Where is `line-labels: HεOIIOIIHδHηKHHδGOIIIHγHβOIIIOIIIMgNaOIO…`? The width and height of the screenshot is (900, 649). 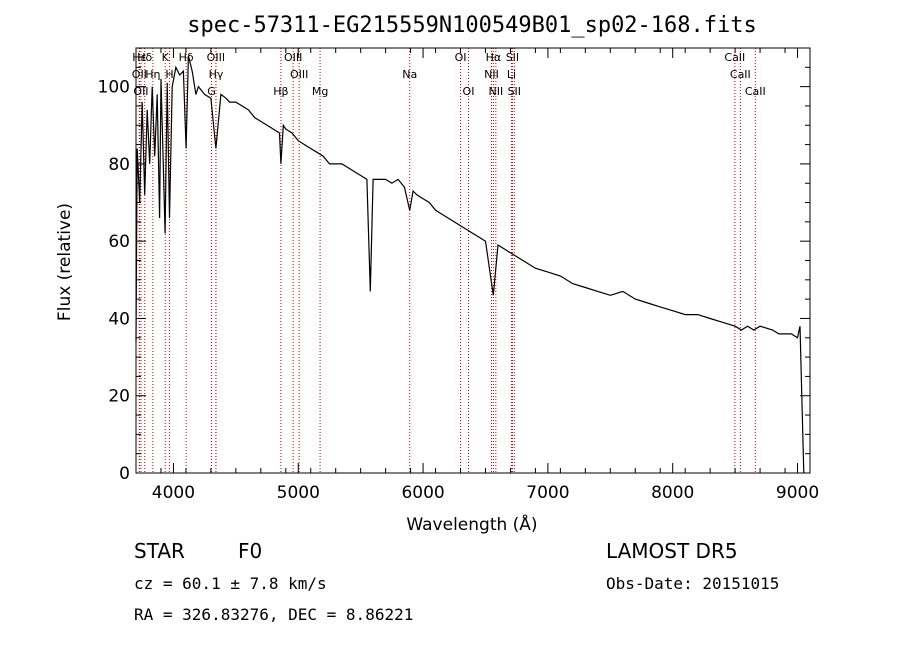
line-labels: HεOIIOIIHδHηKHHδGOIIIHγHβOIIIOIIIMgNaOIO… is located at coordinates (449, 74).